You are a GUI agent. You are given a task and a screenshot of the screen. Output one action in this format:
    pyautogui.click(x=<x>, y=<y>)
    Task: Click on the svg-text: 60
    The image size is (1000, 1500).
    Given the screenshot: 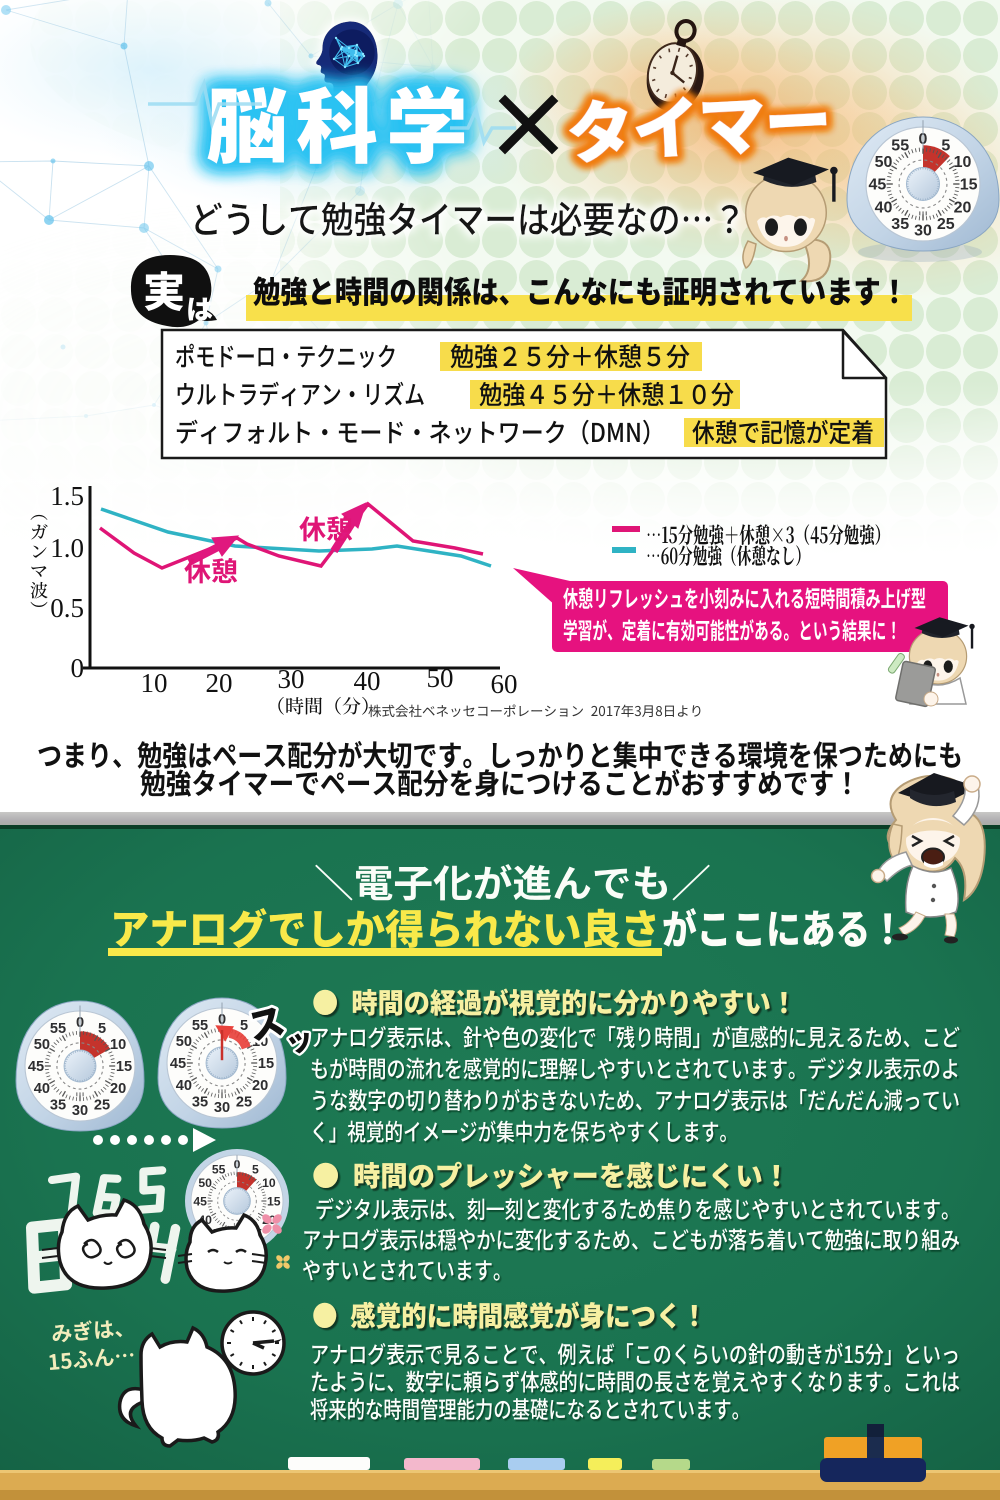 What is the action you would take?
    pyautogui.click(x=504, y=684)
    